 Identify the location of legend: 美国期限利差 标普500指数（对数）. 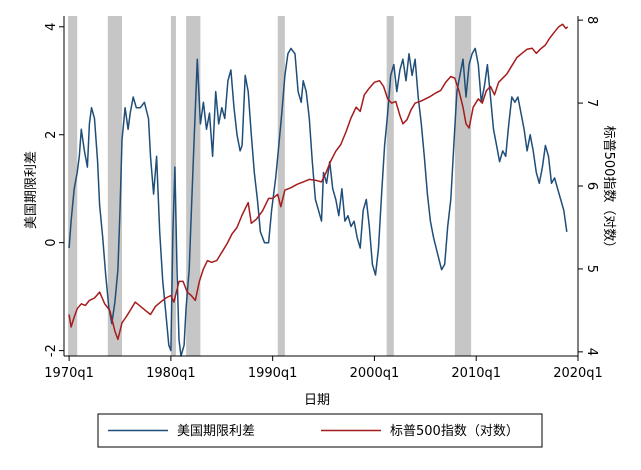
(320, 430).